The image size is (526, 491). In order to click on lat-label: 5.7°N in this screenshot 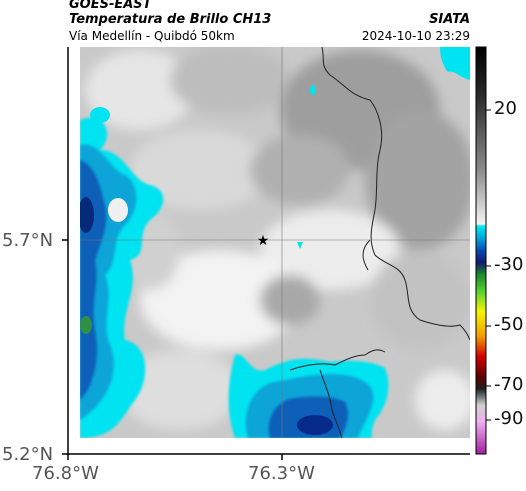, I will do `click(28, 240)`.